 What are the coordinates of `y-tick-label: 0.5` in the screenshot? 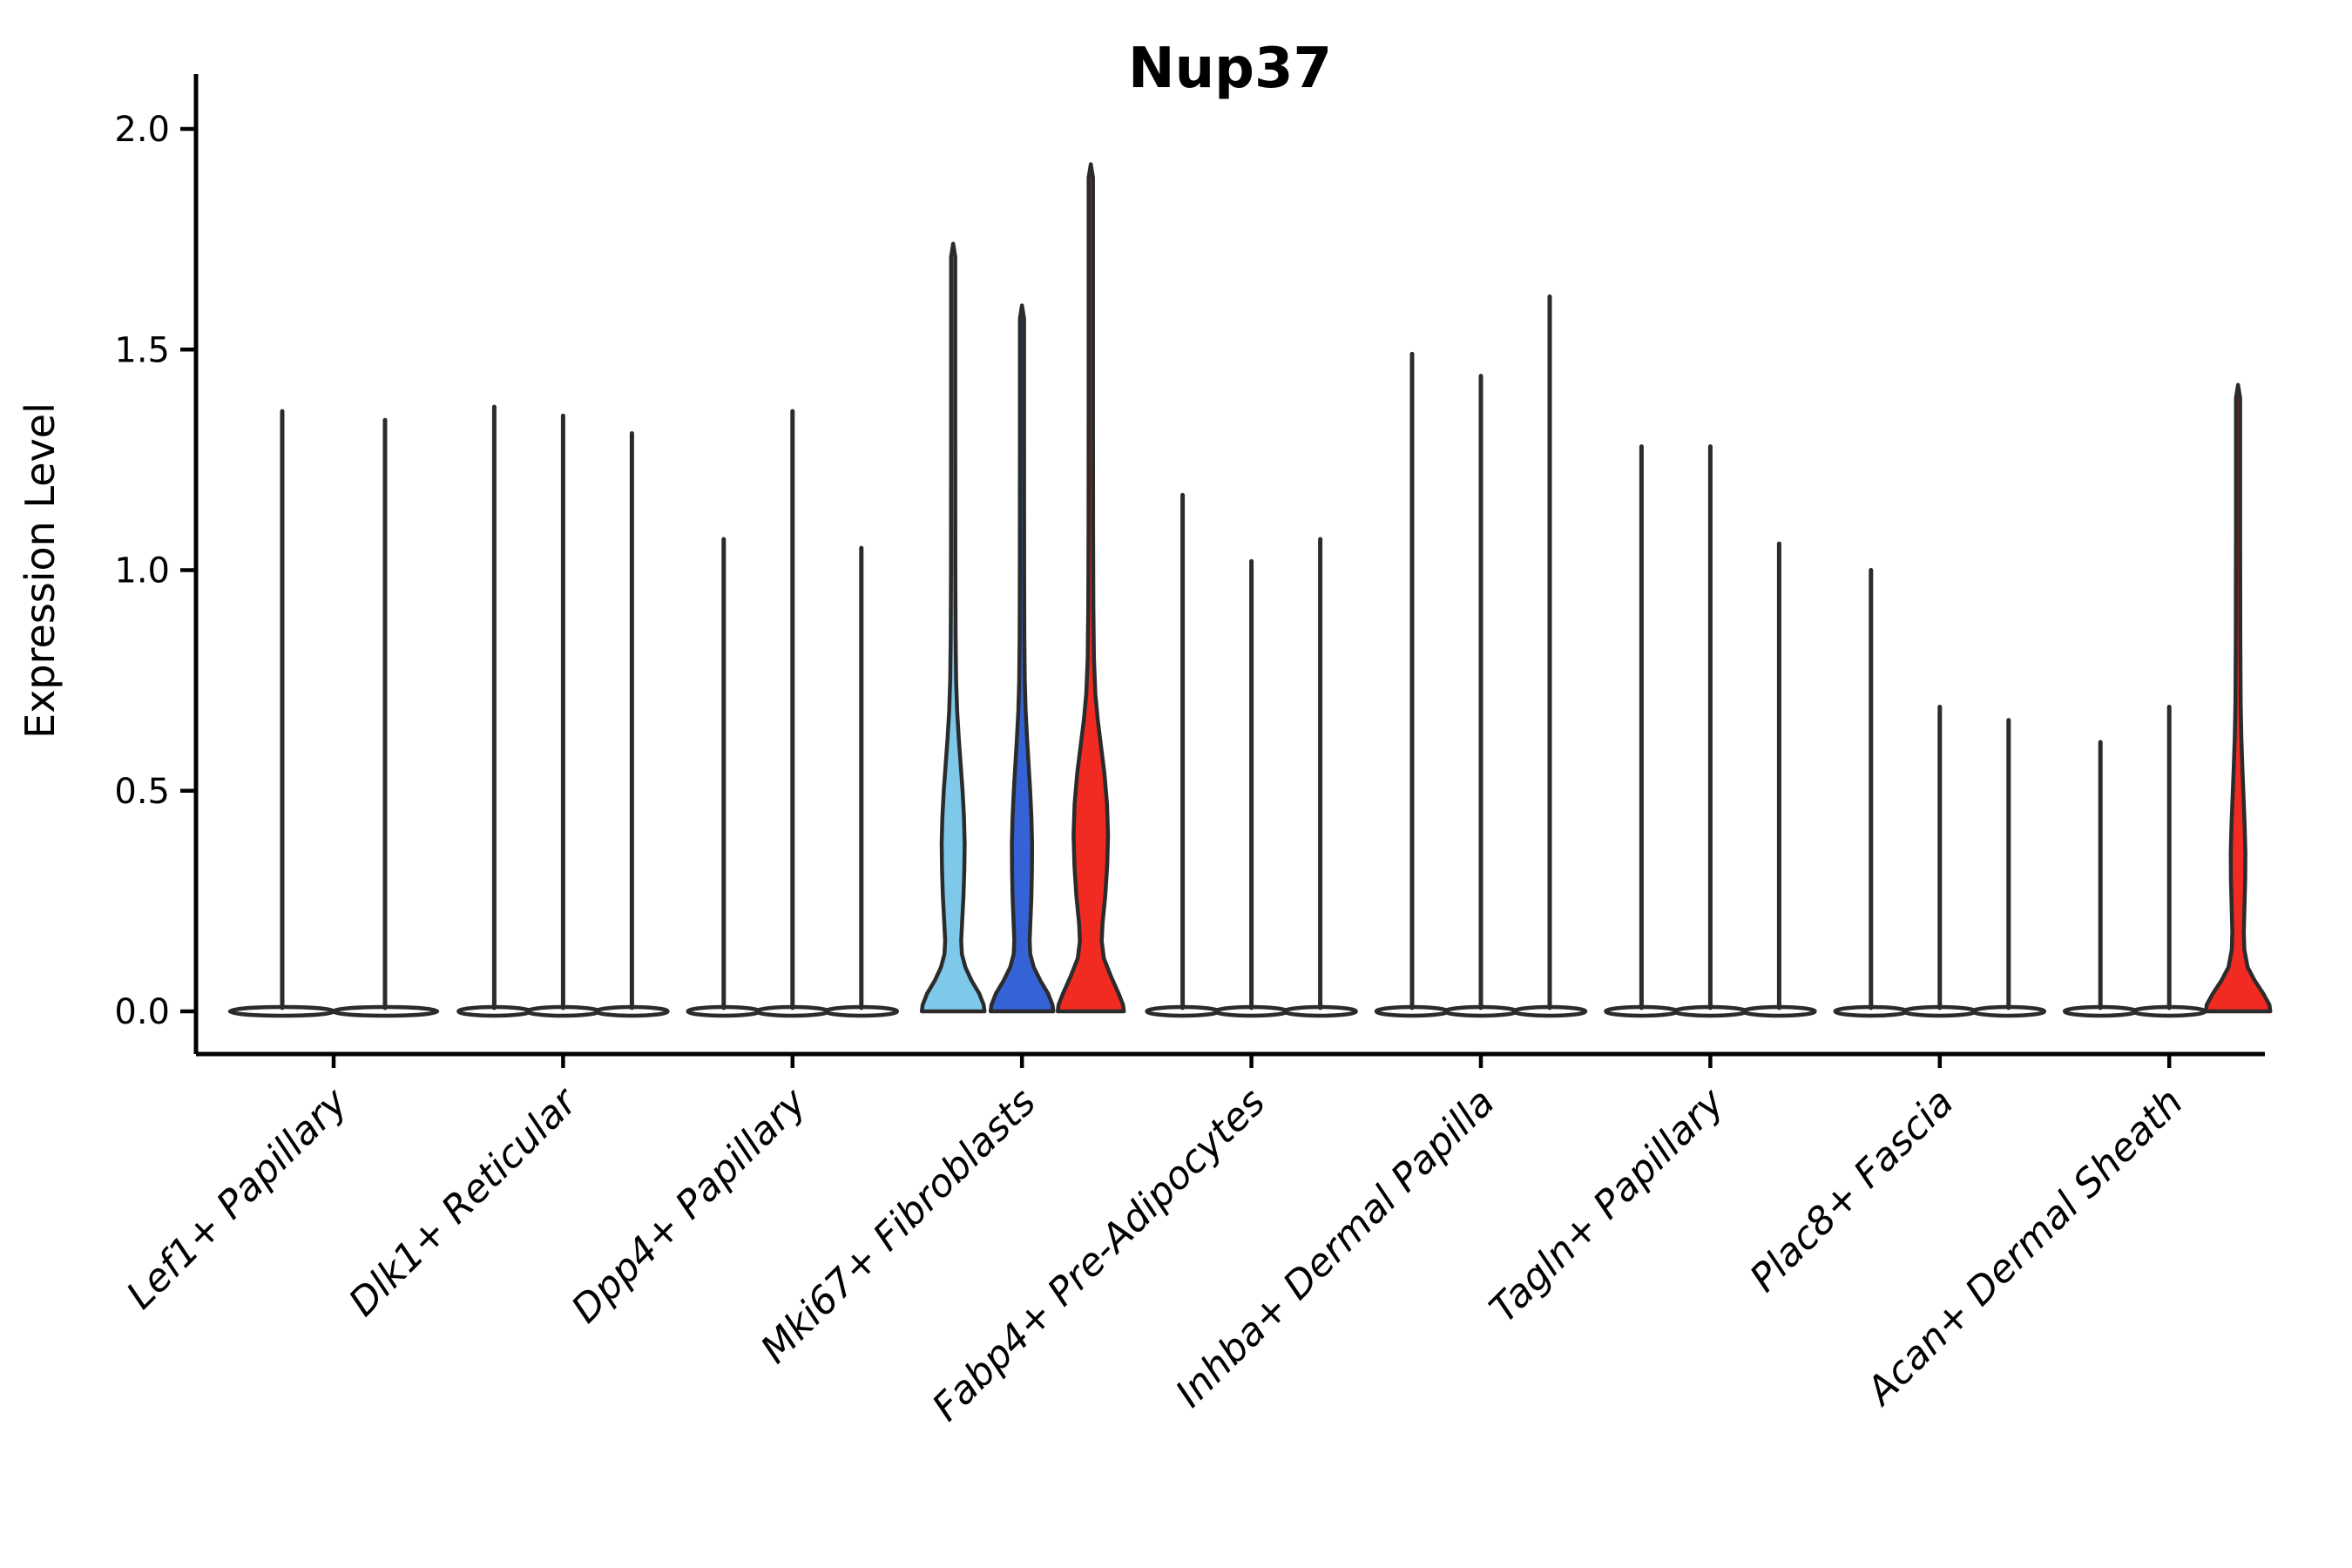 It's located at (142, 792).